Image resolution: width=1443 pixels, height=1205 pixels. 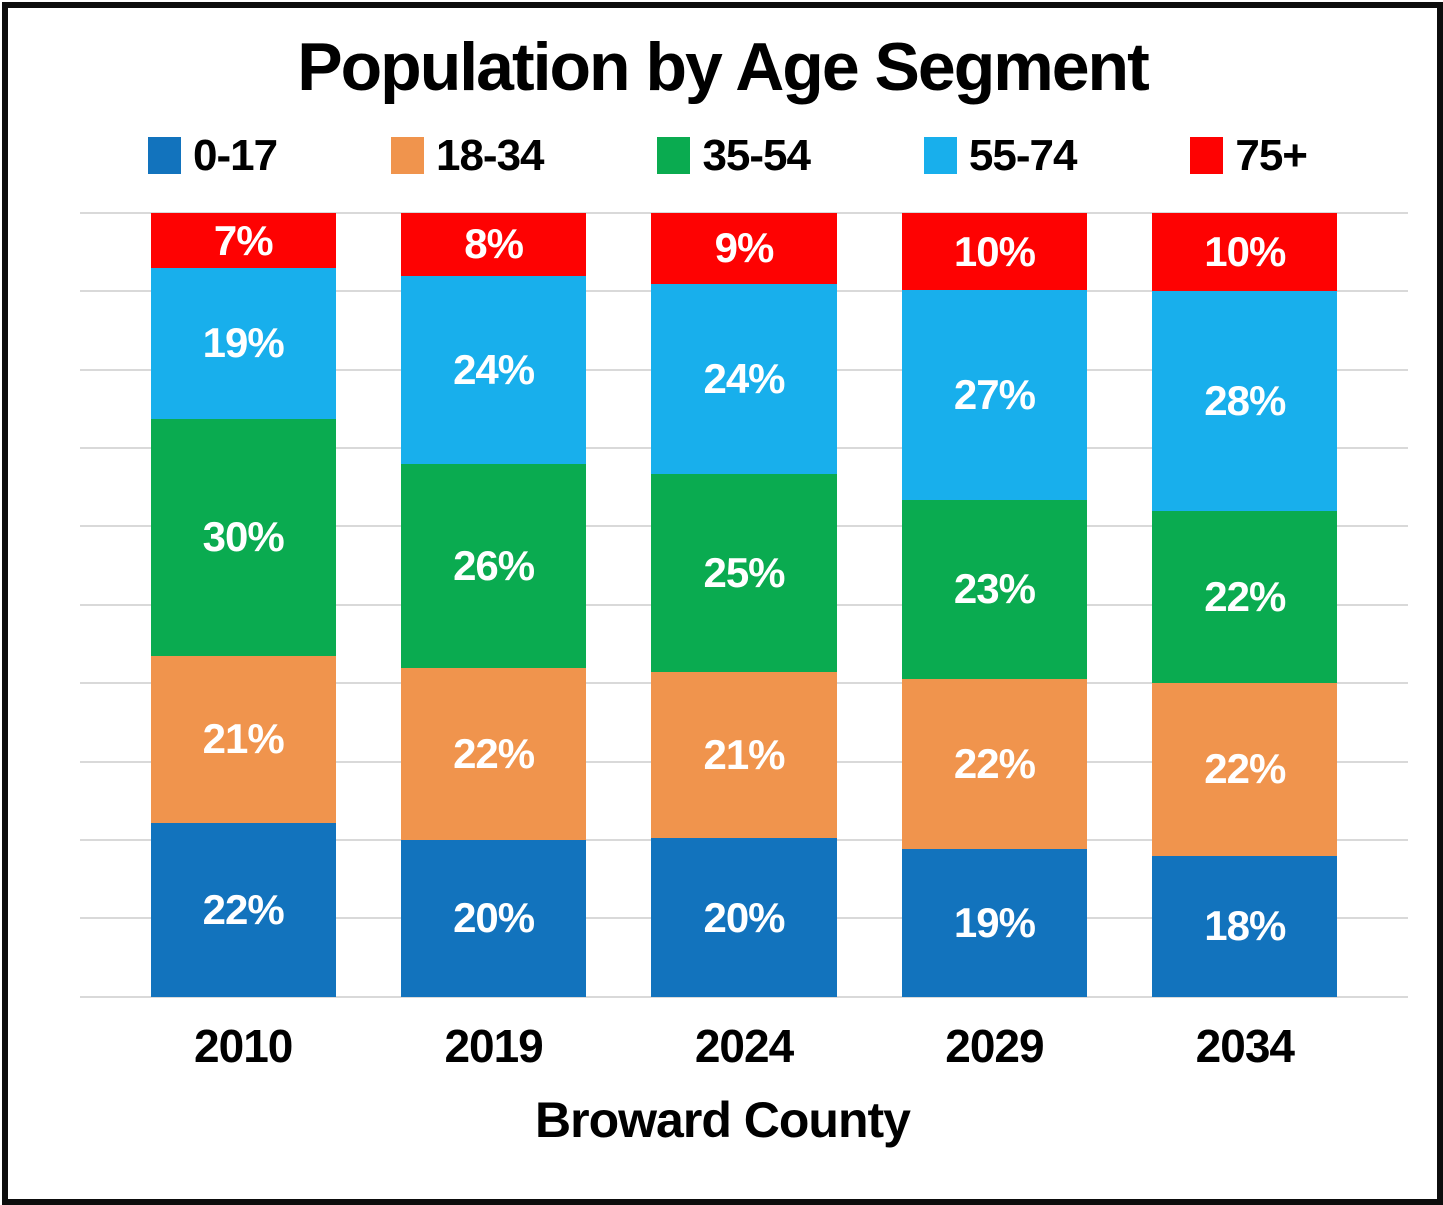 I want to click on bar-segment-2019-75plus: 8%, so click(x=493, y=244).